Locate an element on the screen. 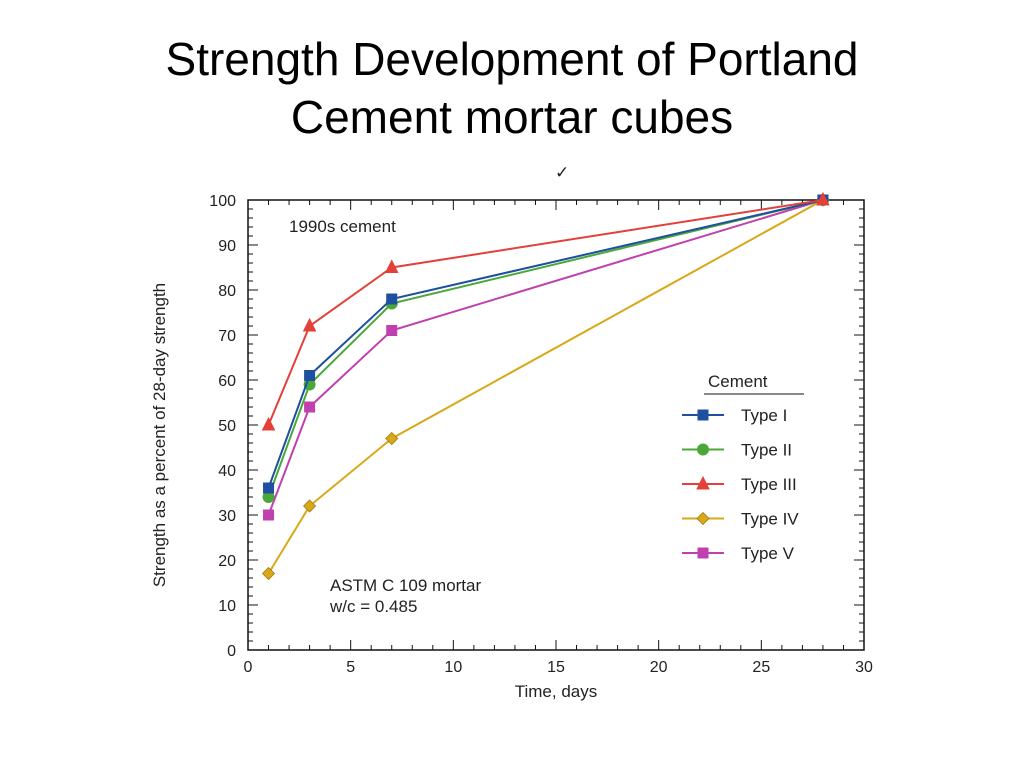  x-tick-label: 0 is located at coordinates (248, 667).